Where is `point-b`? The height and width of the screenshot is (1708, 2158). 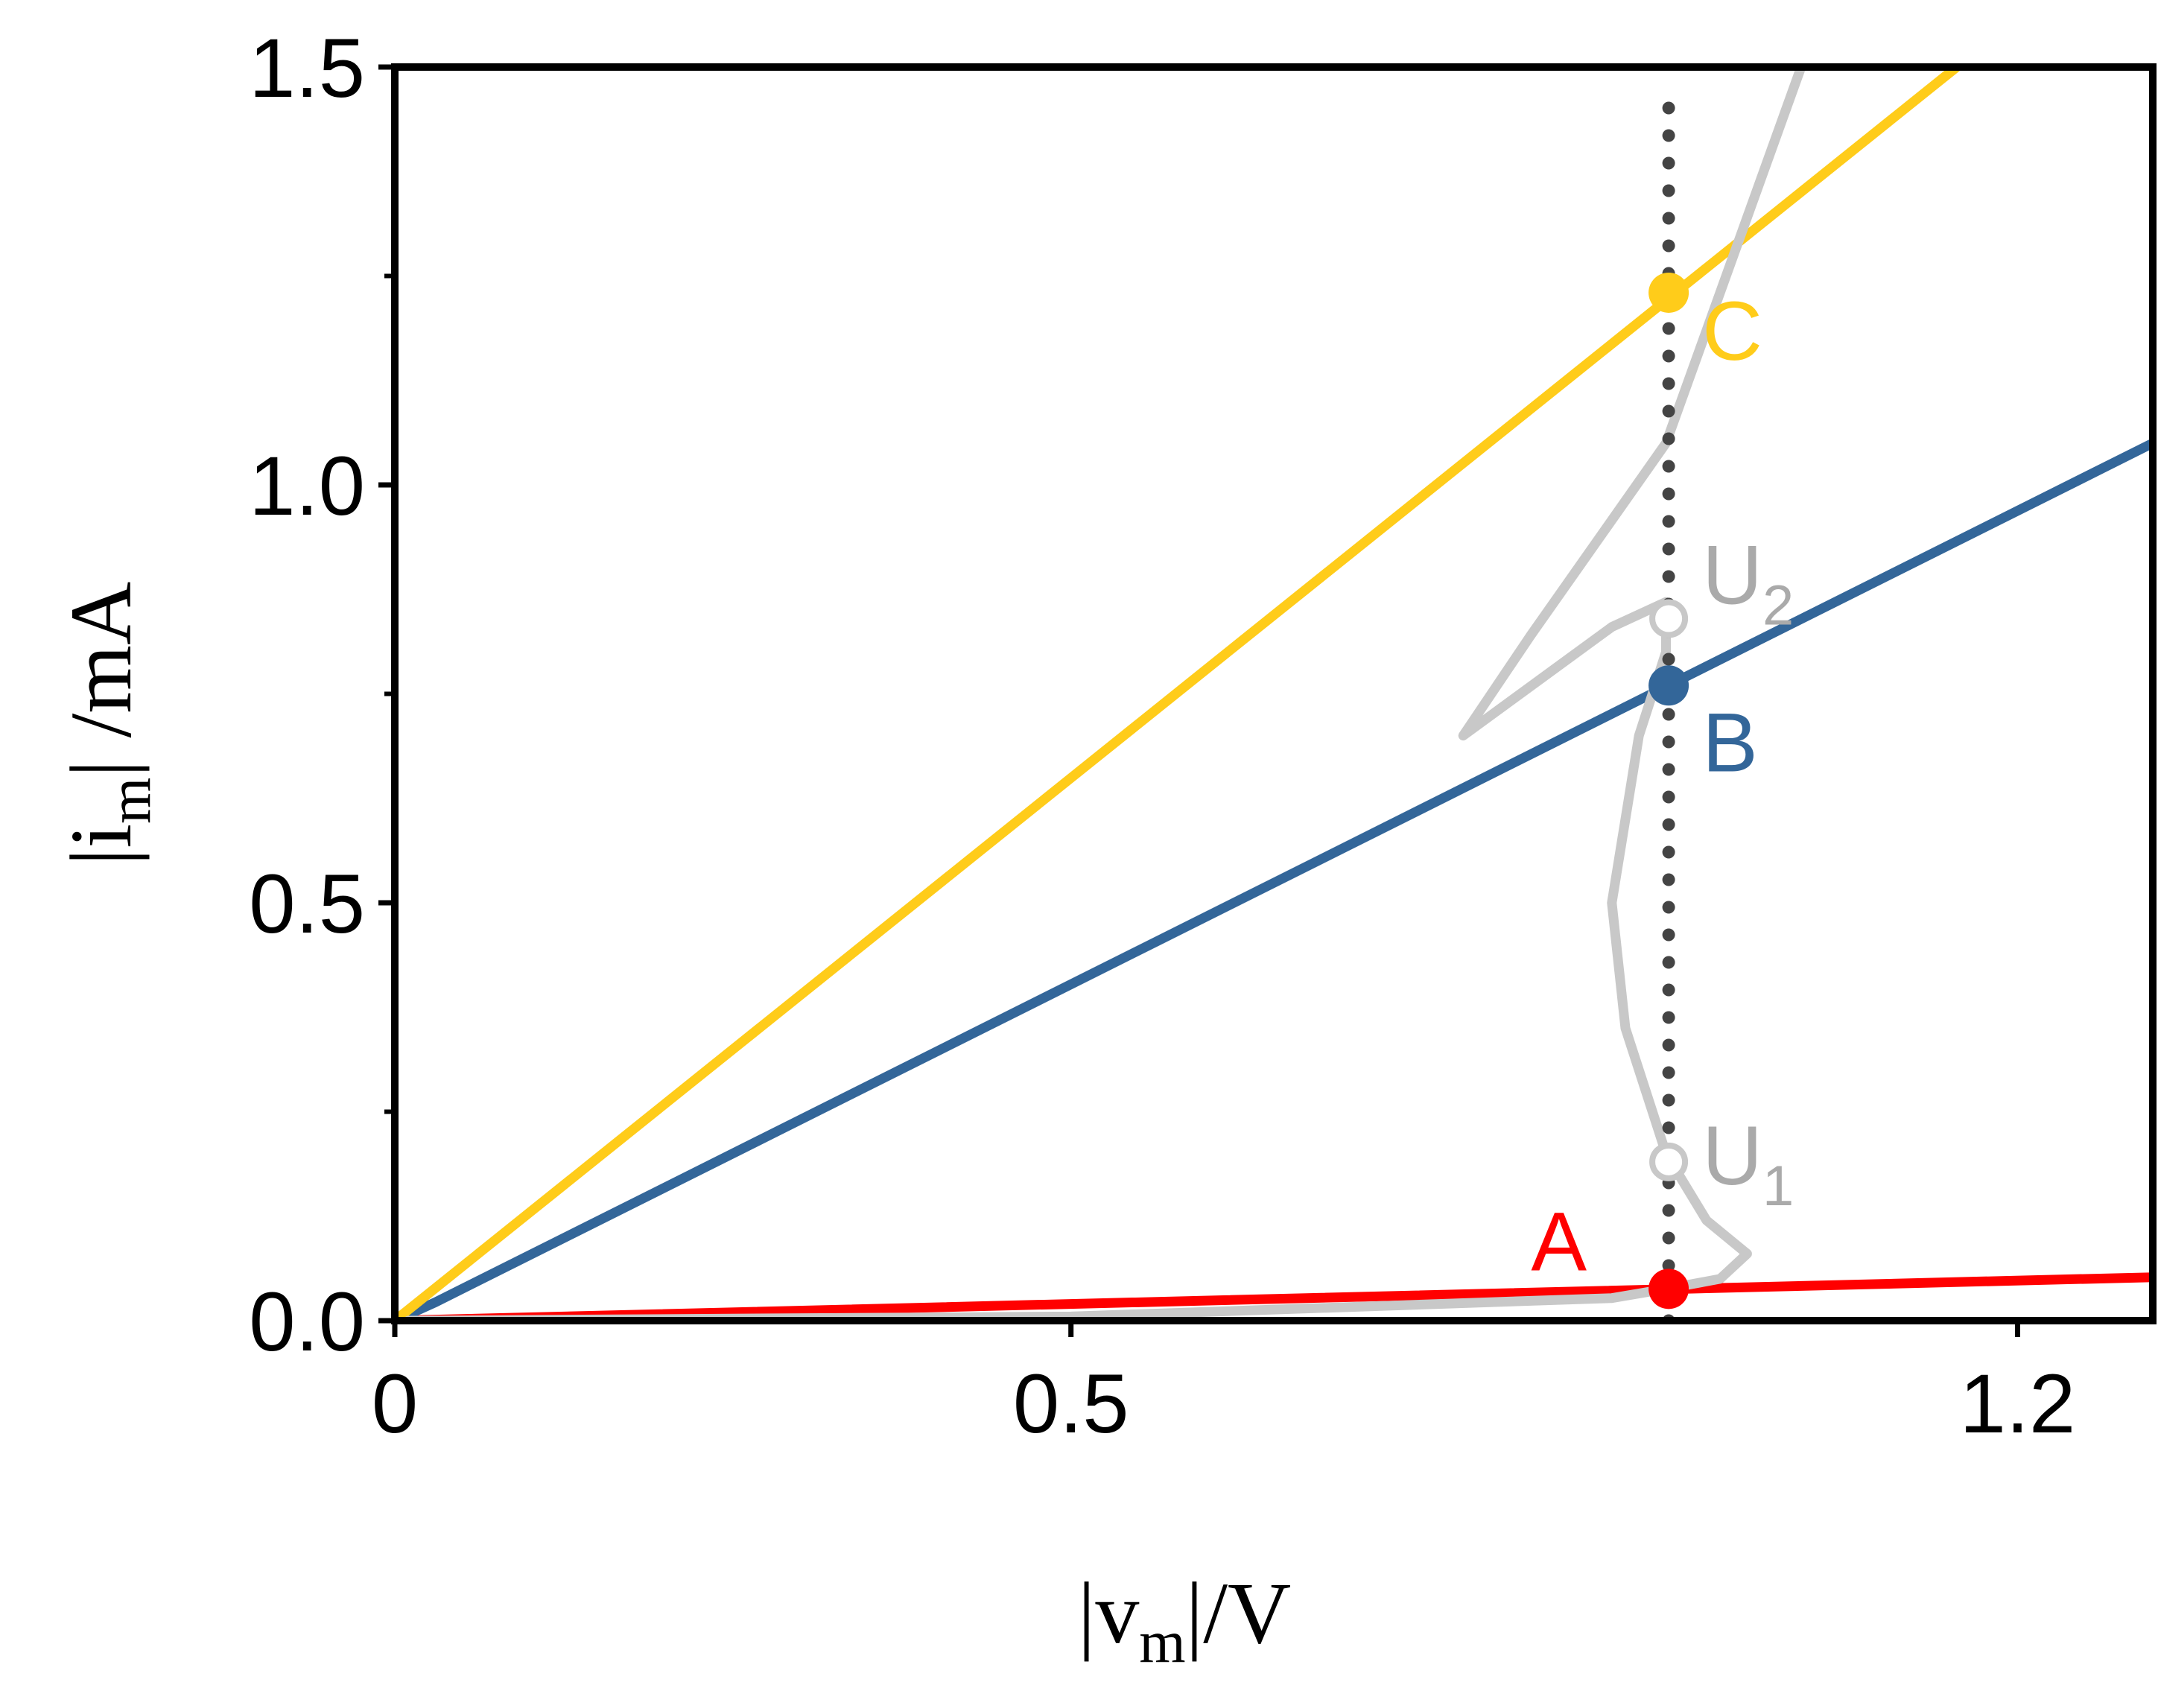
point-b is located at coordinates (1669, 685).